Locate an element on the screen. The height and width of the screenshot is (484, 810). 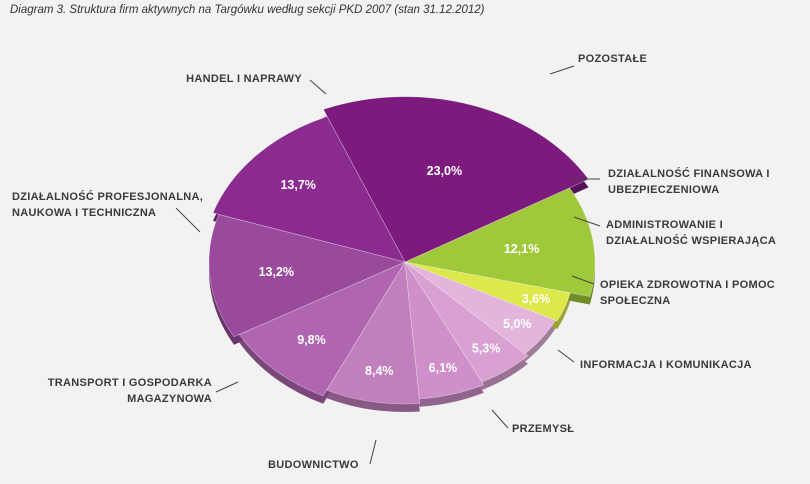
slice-category-label: INFORMACJA I KOMUNIKACJA is located at coordinates (666, 365).